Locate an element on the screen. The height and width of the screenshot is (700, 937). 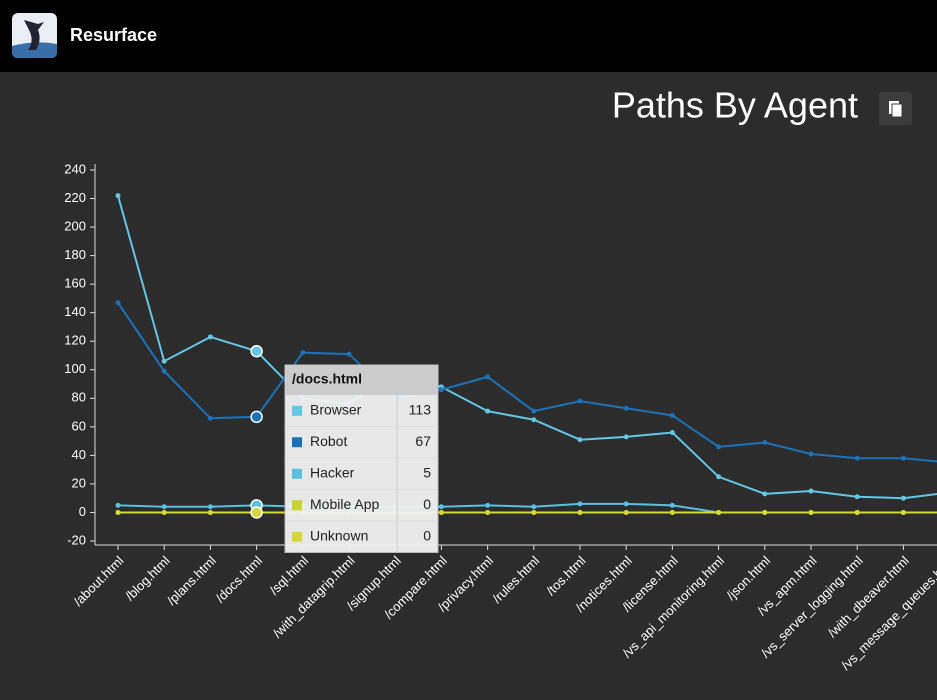
y-tick-label: -20 is located at coordinates (76, 539).